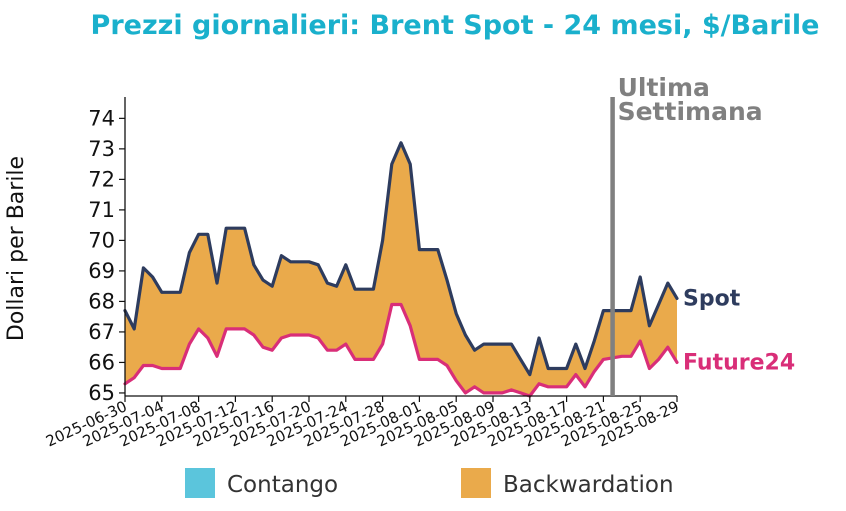 The width and height of the screenshot is (846, 511). I want to click on last-week-label: Ultima, so click(664, 87).